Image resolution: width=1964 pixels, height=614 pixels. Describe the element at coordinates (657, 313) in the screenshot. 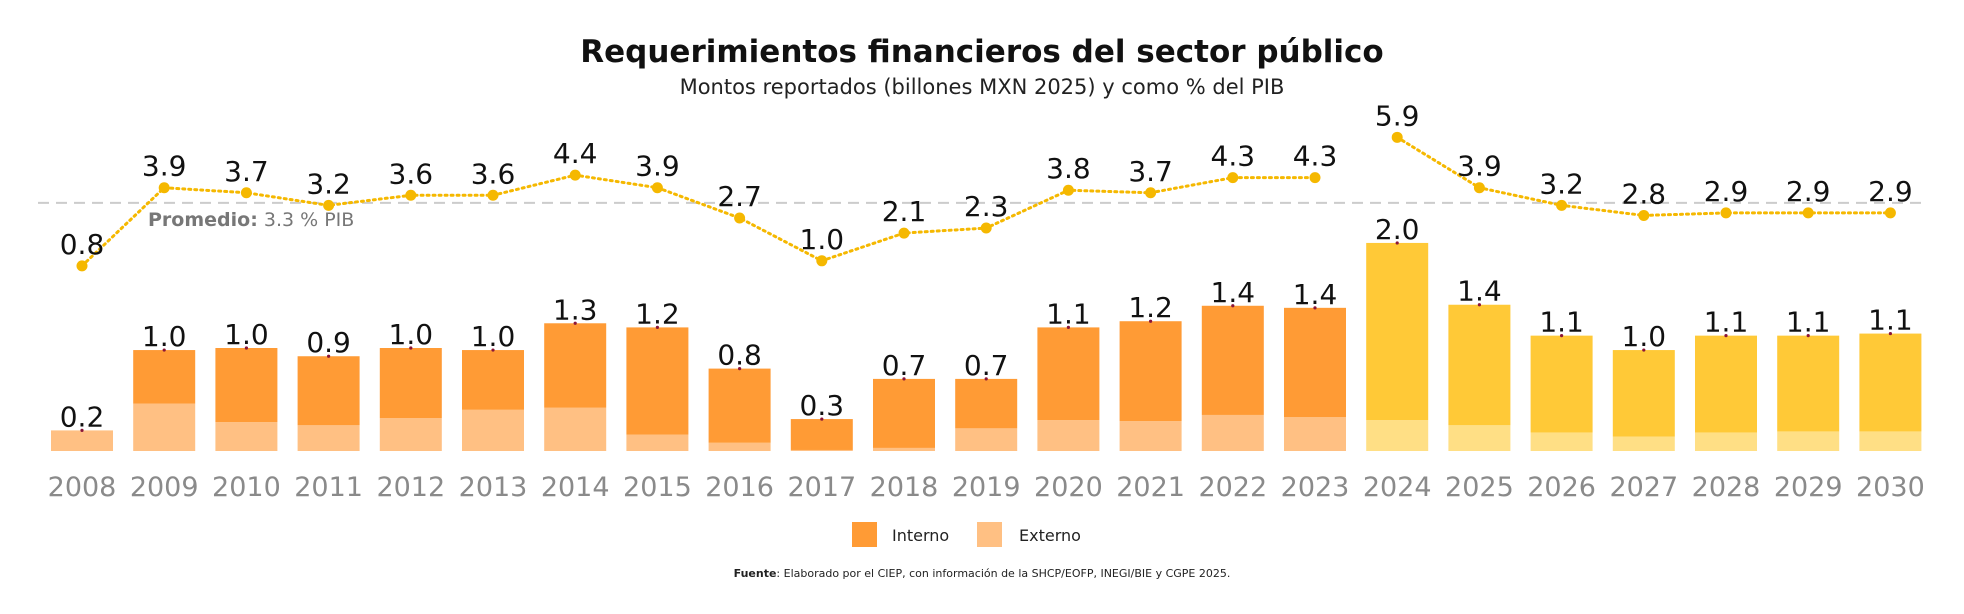

I see `bar-value-label-2015: 1.2` at that location.